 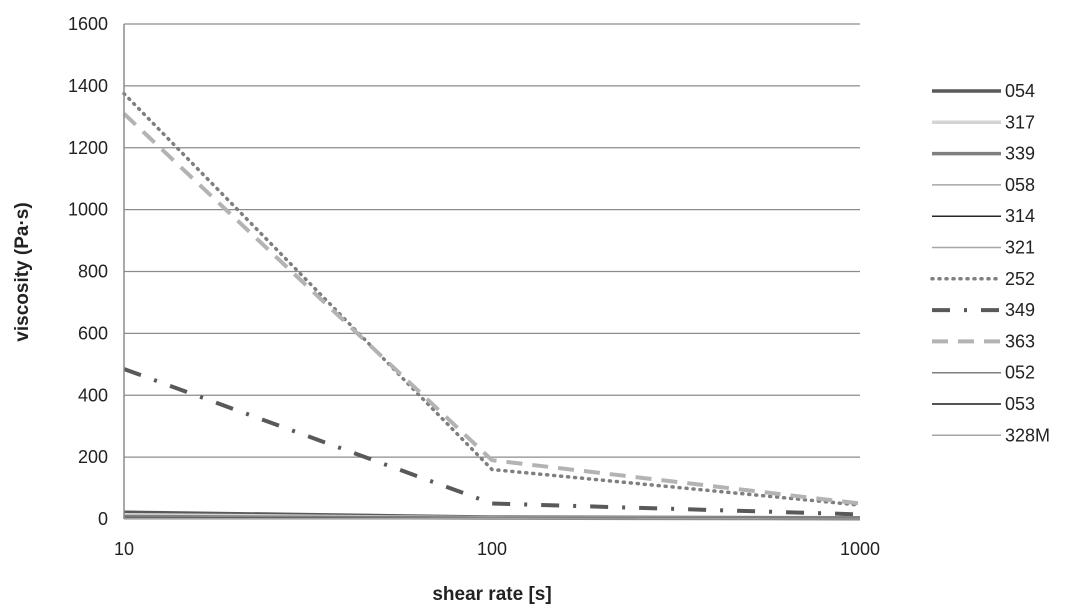 I want to click on legend-label: 339, so click(x=1020, y=154).